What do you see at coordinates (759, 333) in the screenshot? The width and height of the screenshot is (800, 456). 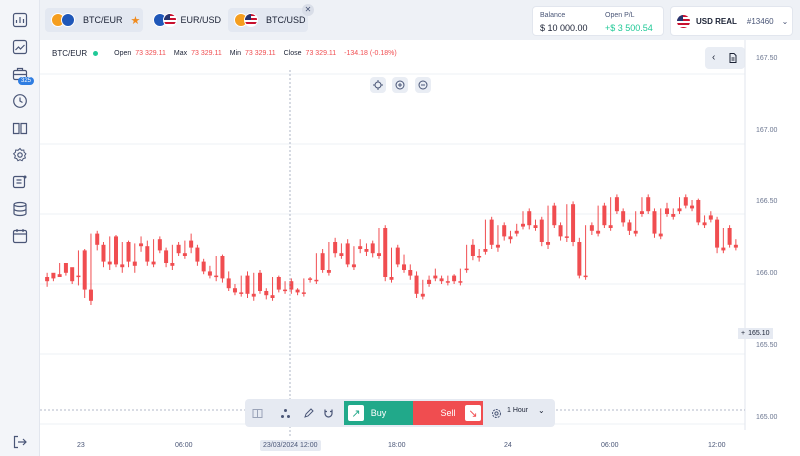 I see `crosshair-price-value: 165.10` at bounding box center [759, 333].